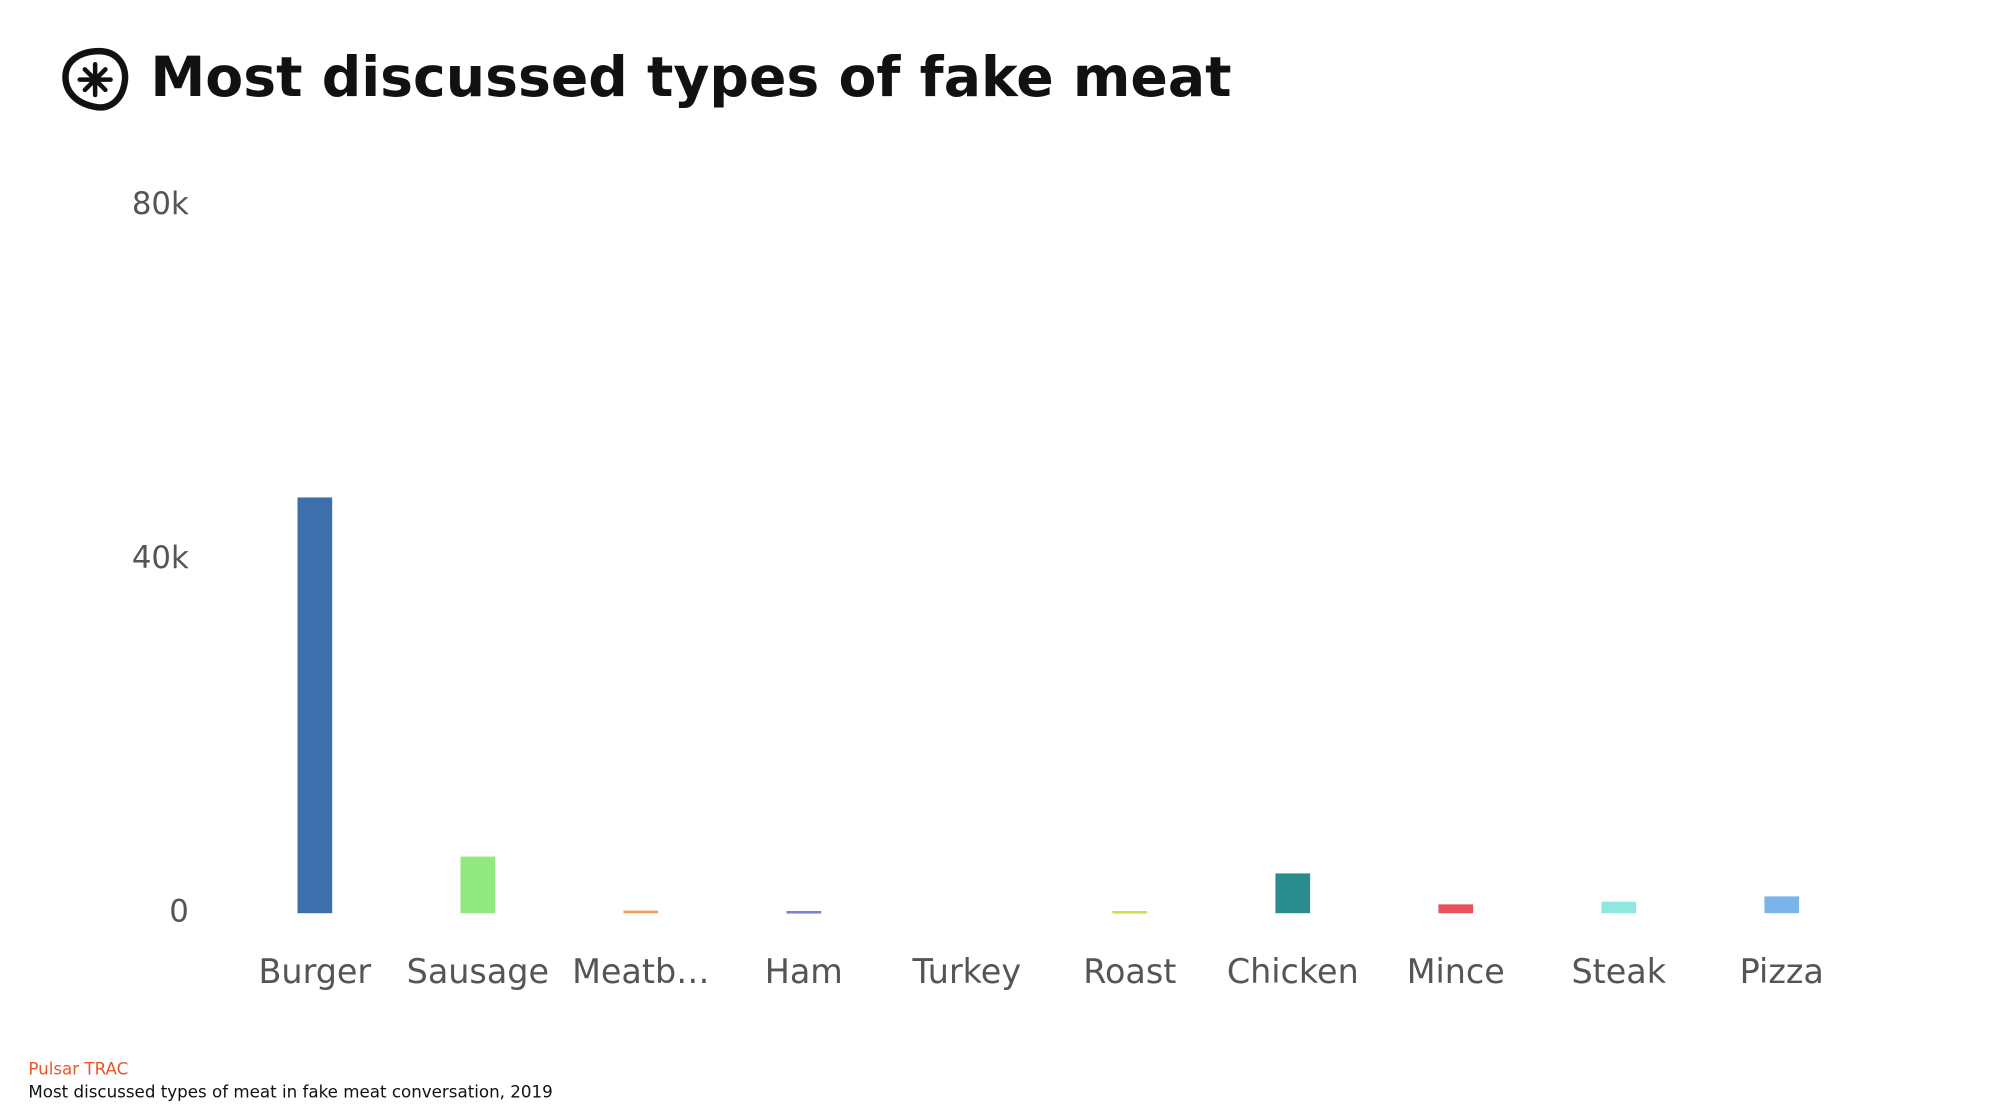 The image size is (2000, 1120). Describe the element at coordinates (690, 78) in the screenshot. I see `chart-title: Most discussed types of fake meat` at that location.